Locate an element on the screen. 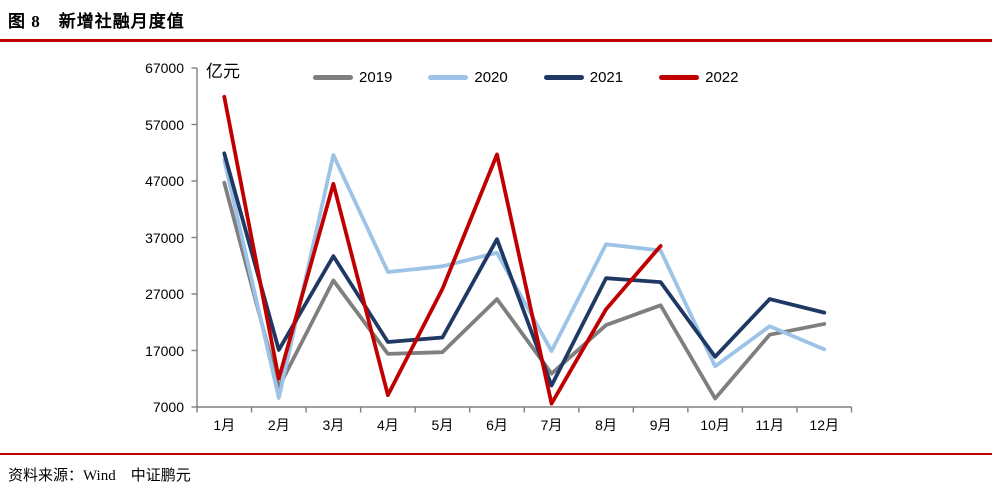 The width and height of the screenshot is (992, 493). y-axis-label: 47000 is located at coordinates (164, 181).